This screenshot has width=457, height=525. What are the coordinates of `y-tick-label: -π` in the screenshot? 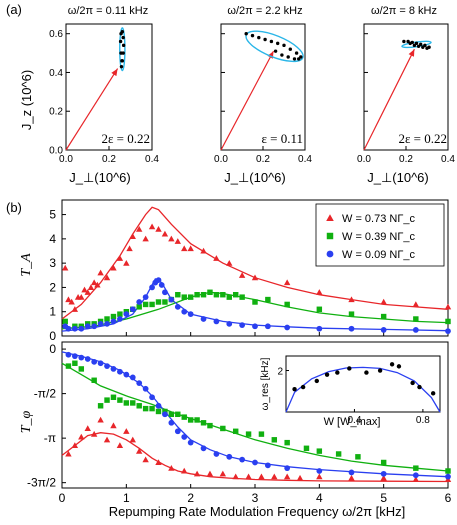 It's located at (50, 438).